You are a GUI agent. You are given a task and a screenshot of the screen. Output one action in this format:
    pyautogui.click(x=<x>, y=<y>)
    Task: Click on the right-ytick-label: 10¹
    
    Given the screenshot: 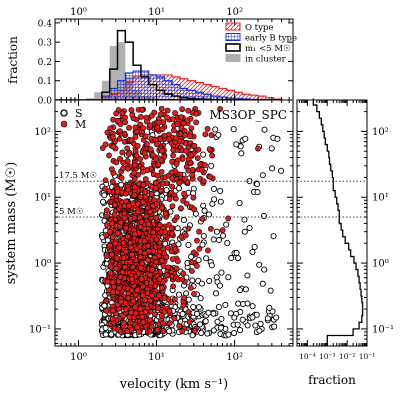 What is the action you would take?
    pyautogui.click(x=380, y=198)
    